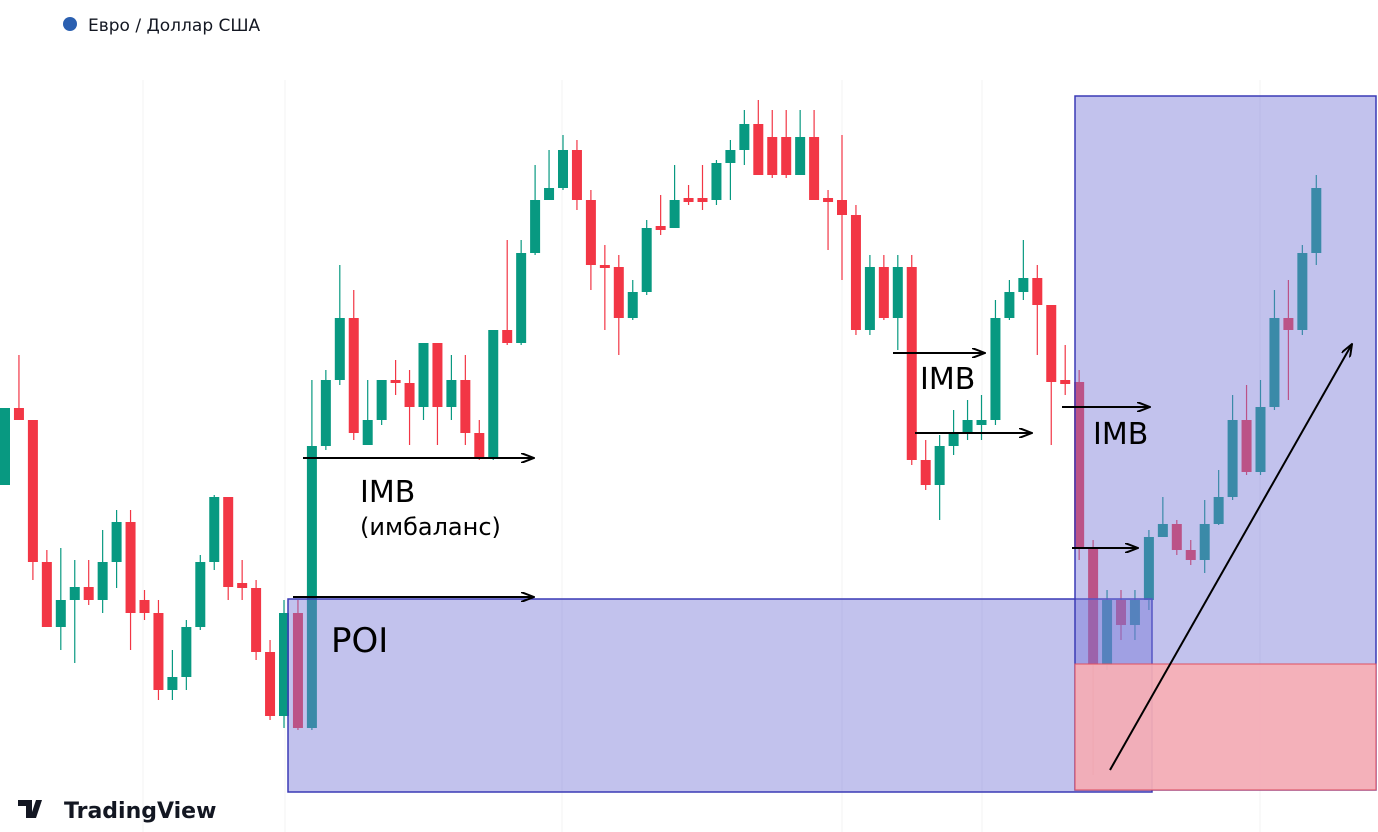  What do you see at coordinates (30, 809) in the screenshot?
I see `logo-icon` at bounding box center [30, 809].